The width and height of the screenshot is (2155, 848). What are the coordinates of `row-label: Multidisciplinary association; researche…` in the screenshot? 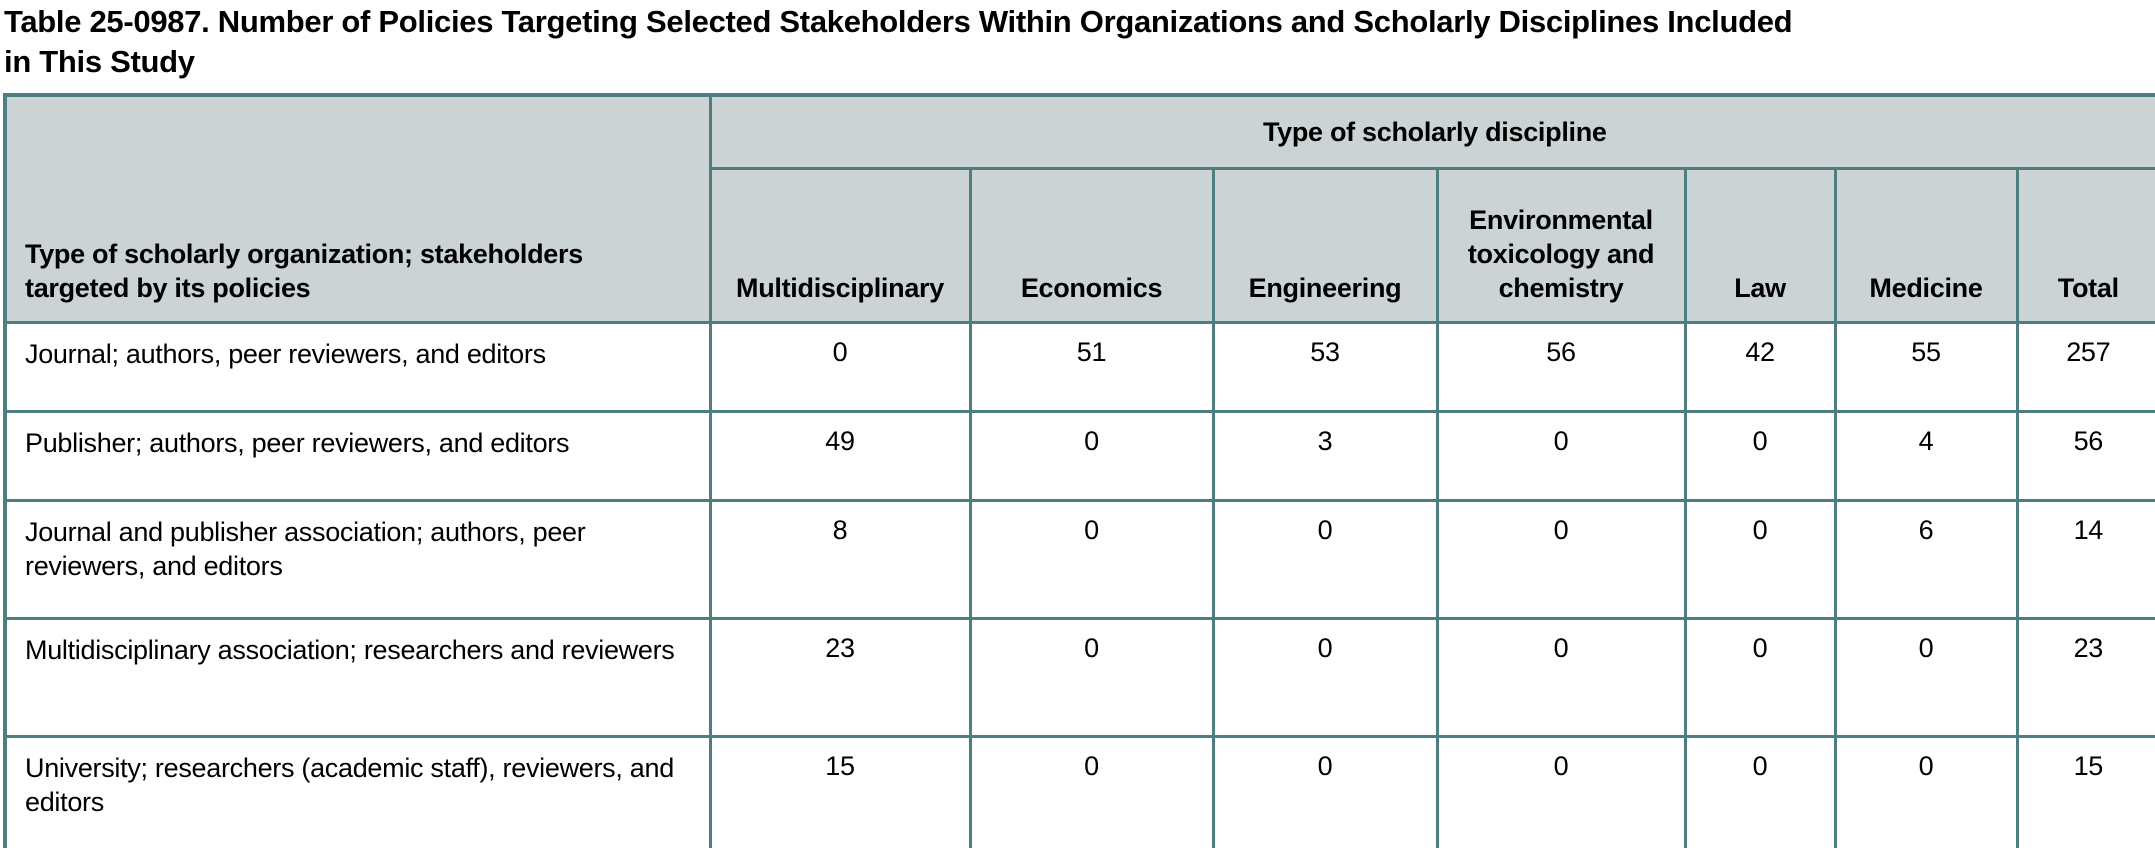 It's located at (357, 677).